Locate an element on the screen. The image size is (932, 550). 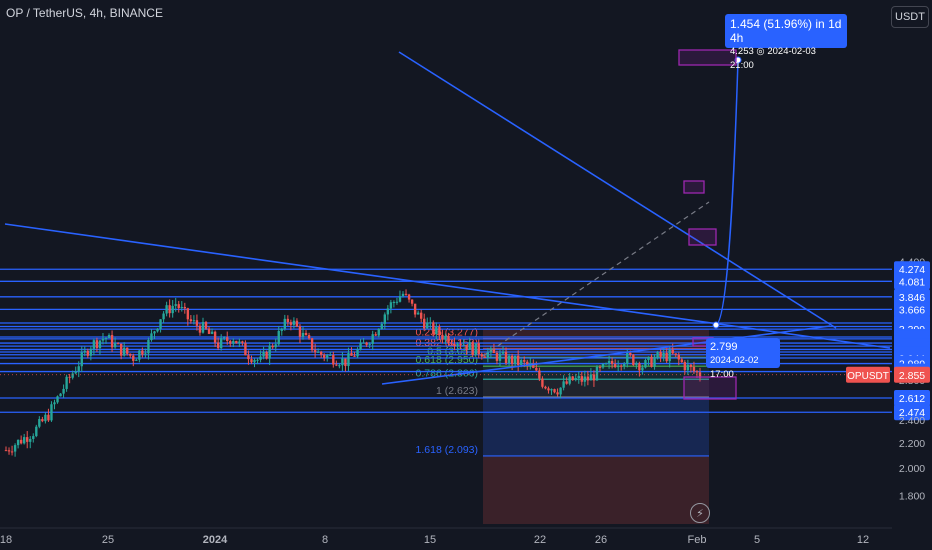
fib-zone-band is located at coordinates (596, 388).